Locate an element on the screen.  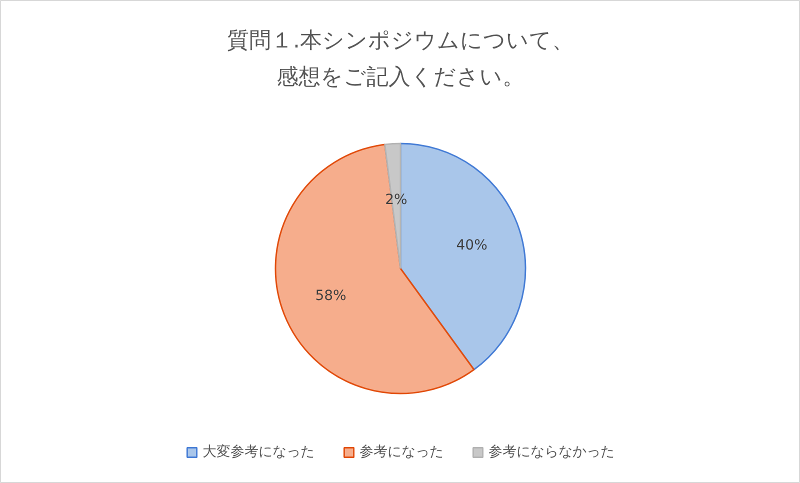
data-label: 2% is located at coordinates (396, 200).